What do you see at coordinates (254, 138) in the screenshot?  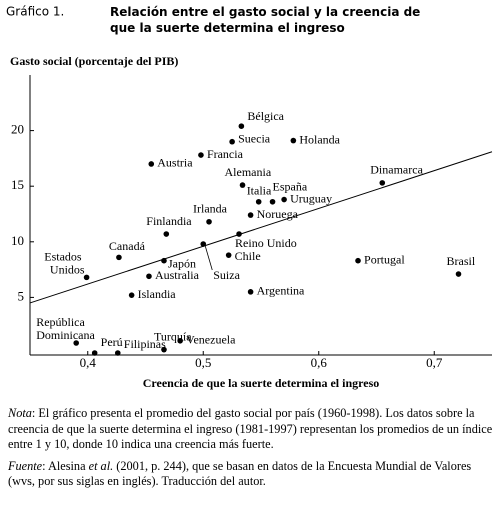 I see `point-label: Suecia` at bounding box center [254, 138].